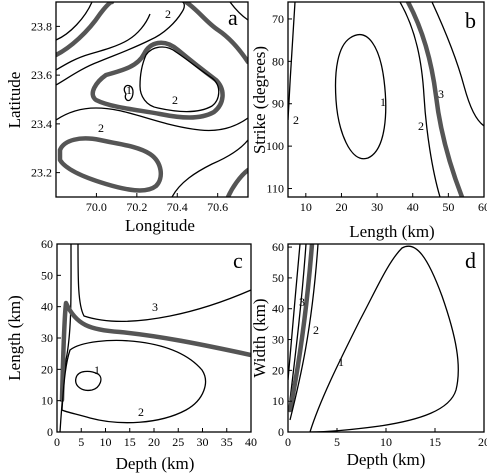  I want to click on x-tick-label-c-4: 20, so click(154, 442).